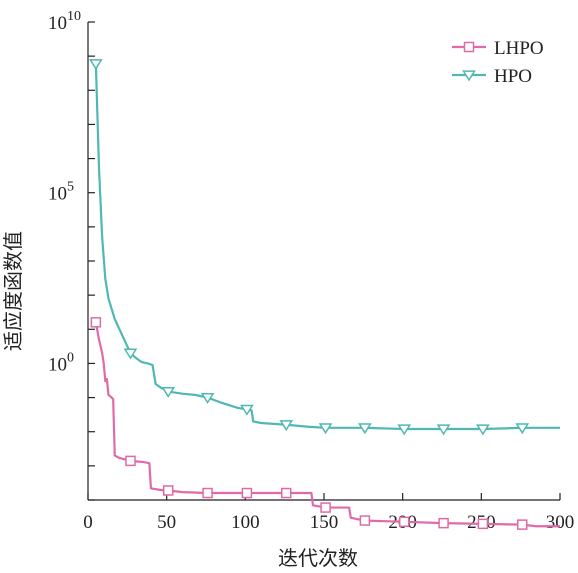 The width and height of the screenshot is (578, 573). Describe the element at coordinates (88, 522) in the screenshot. I see `x-tick-label: 0` at that location.